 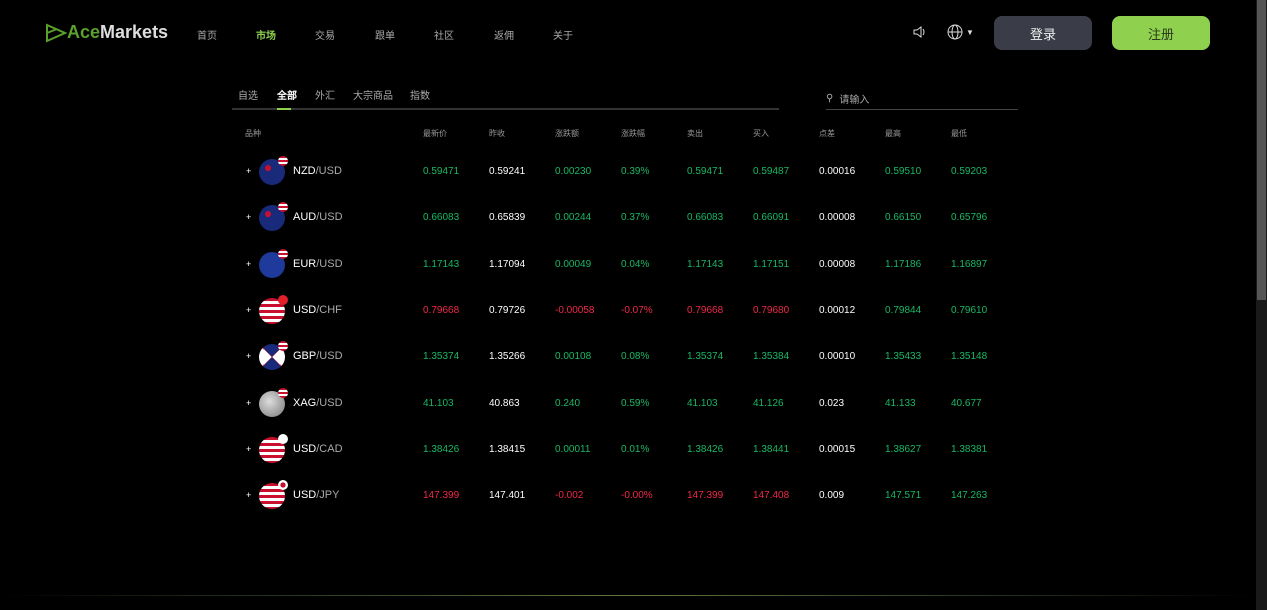 I want to click on tab-indicator, so click(x=284, y=109).